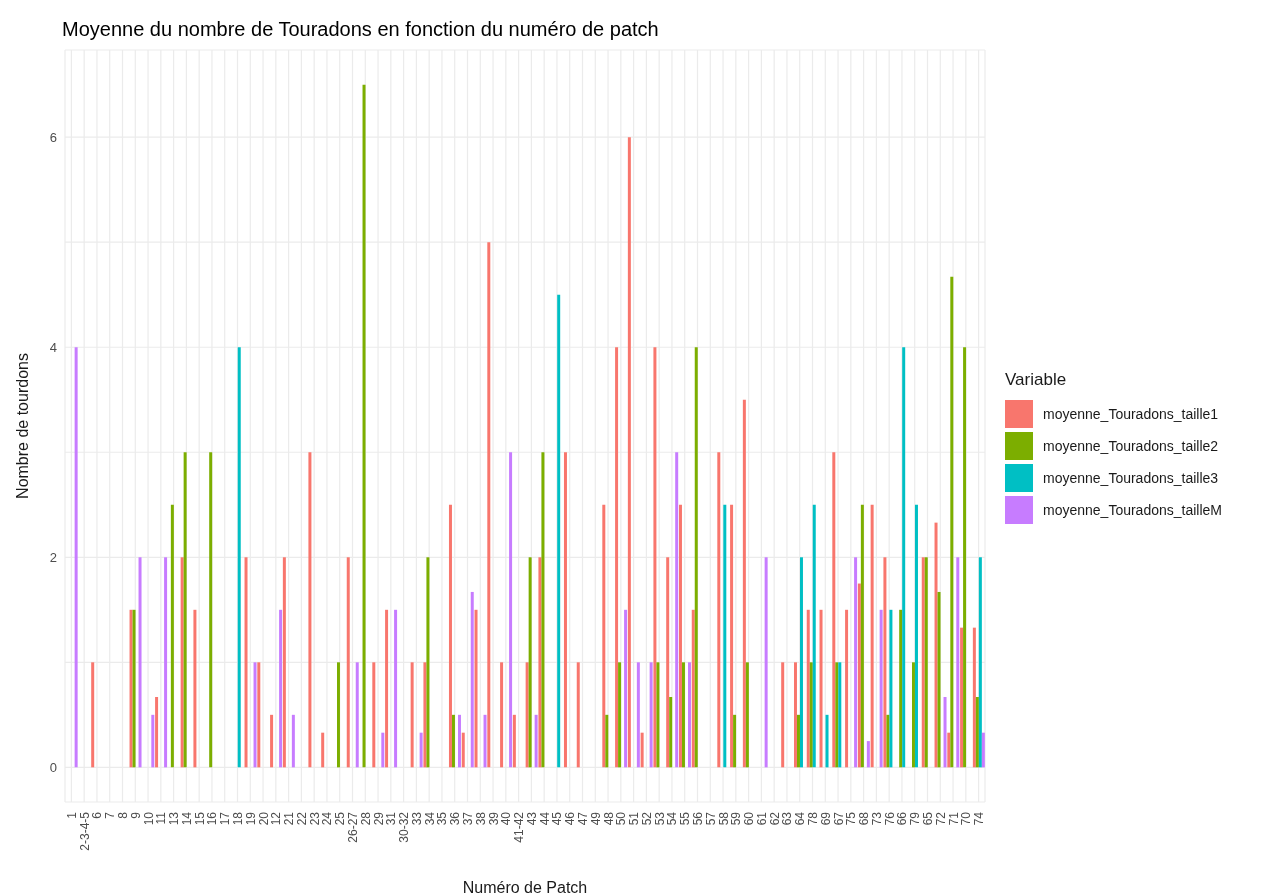 This screenshot has width=1280, height=895. What do you see at coordinates (212, 818) in the screenshot?
I see `x-tick-label: 16` at bounding box center [212, 818].